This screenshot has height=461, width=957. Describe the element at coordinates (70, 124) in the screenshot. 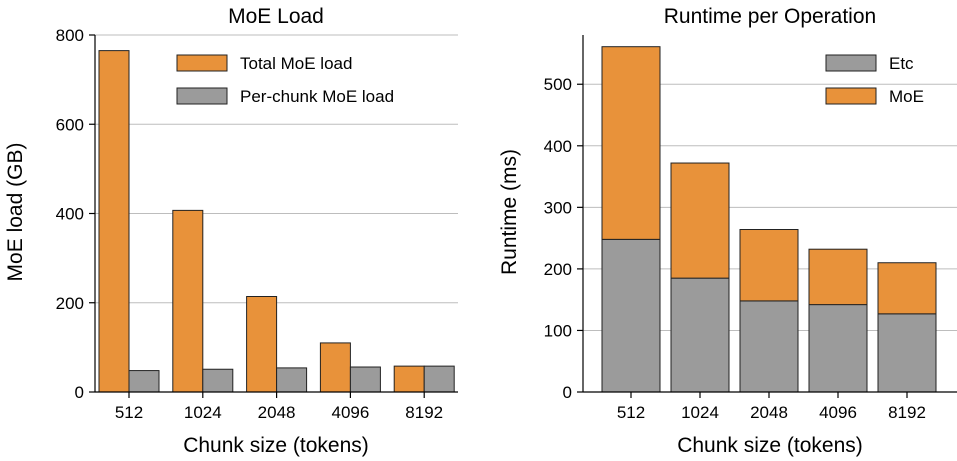

I see `y-tick-label: 600` at that location.